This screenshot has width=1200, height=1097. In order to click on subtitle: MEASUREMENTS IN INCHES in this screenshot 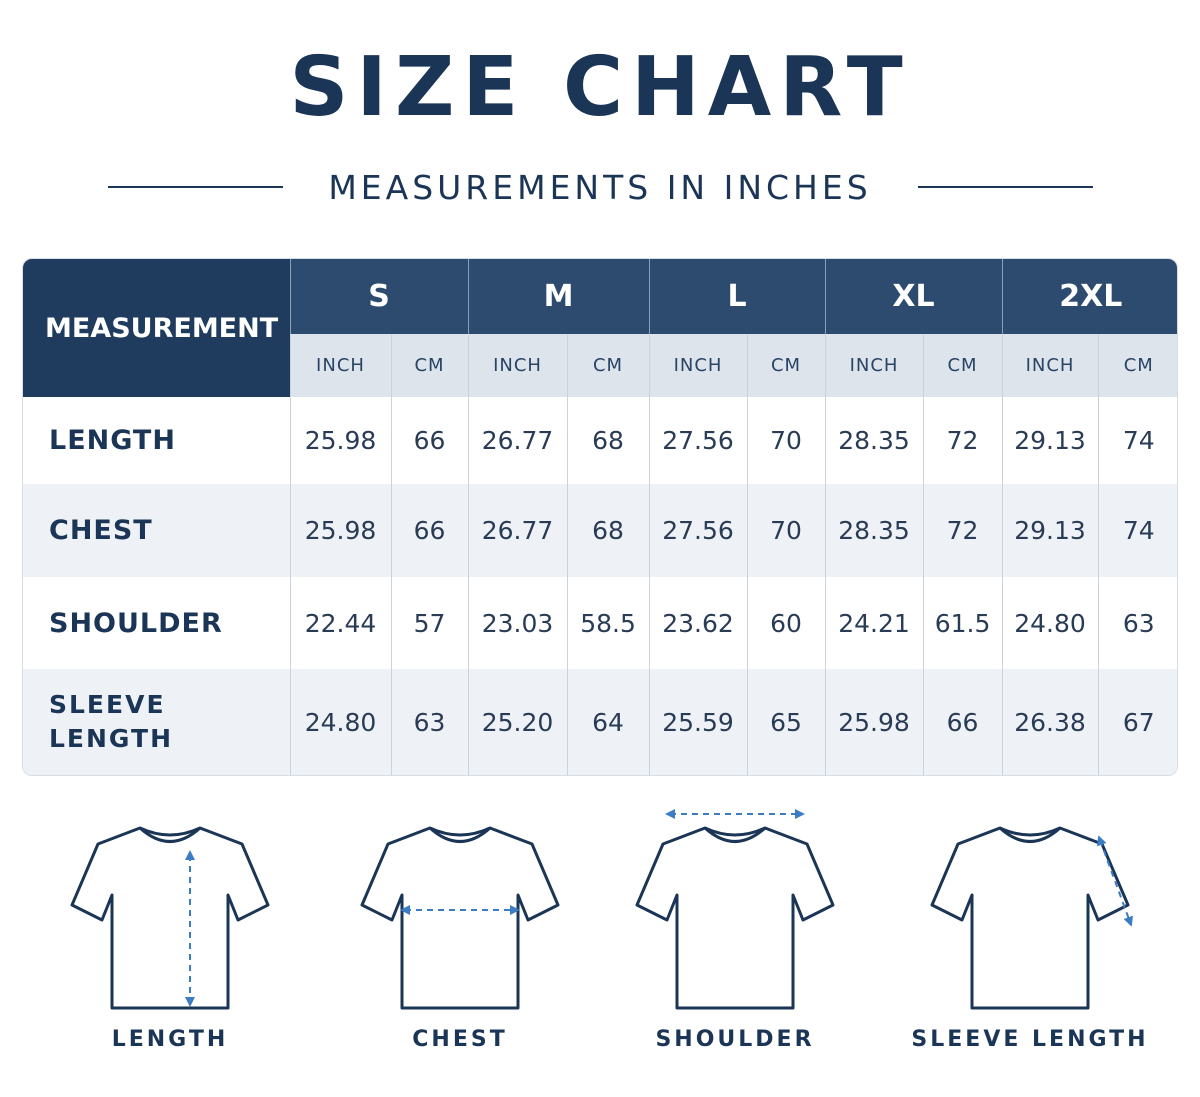, I will do `click(600, 187)`.